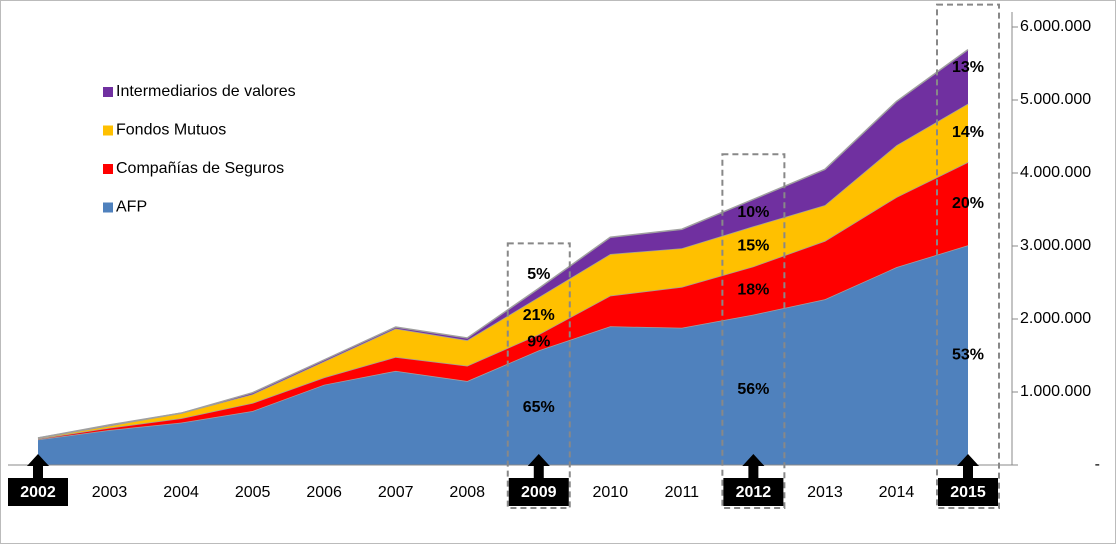 This screenshot has height=544, width=1116. What do you see at coordinates (324, 492) in the screenshot?
I see `x-tick-label: 2006` at bounding box center [324, 492].